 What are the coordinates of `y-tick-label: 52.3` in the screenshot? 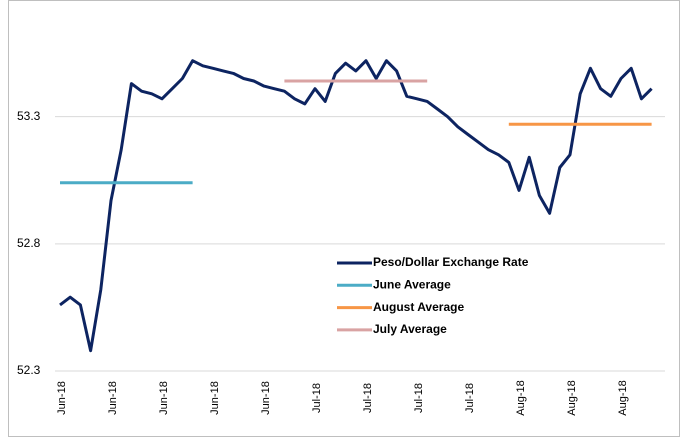 It's located at (29, 370).